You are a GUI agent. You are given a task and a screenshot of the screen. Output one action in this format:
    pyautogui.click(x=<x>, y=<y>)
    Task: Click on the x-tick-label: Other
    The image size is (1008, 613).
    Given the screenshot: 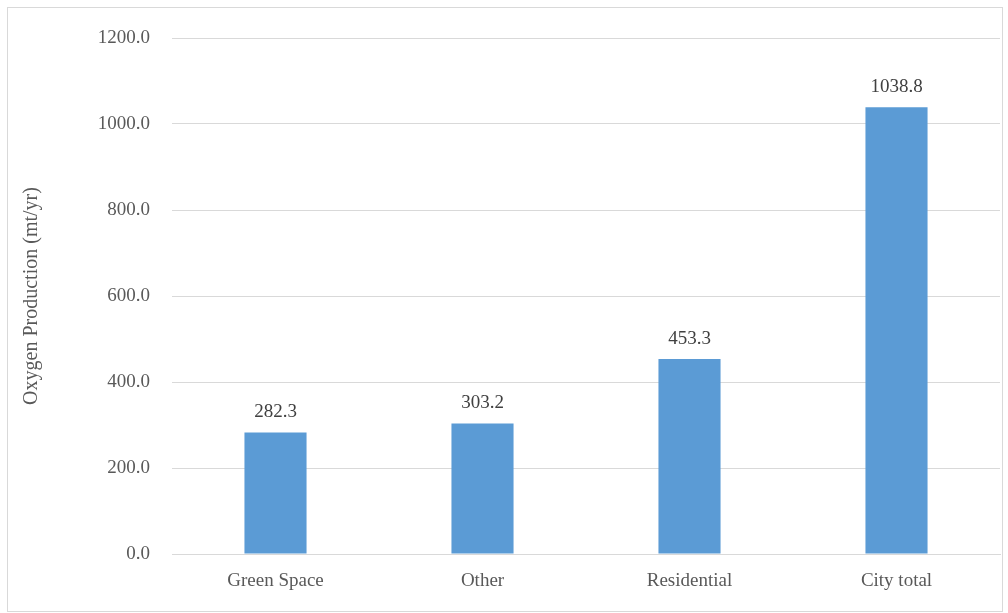 What is the action you would take?
    pyautogui.click(x=482, y=580)
    